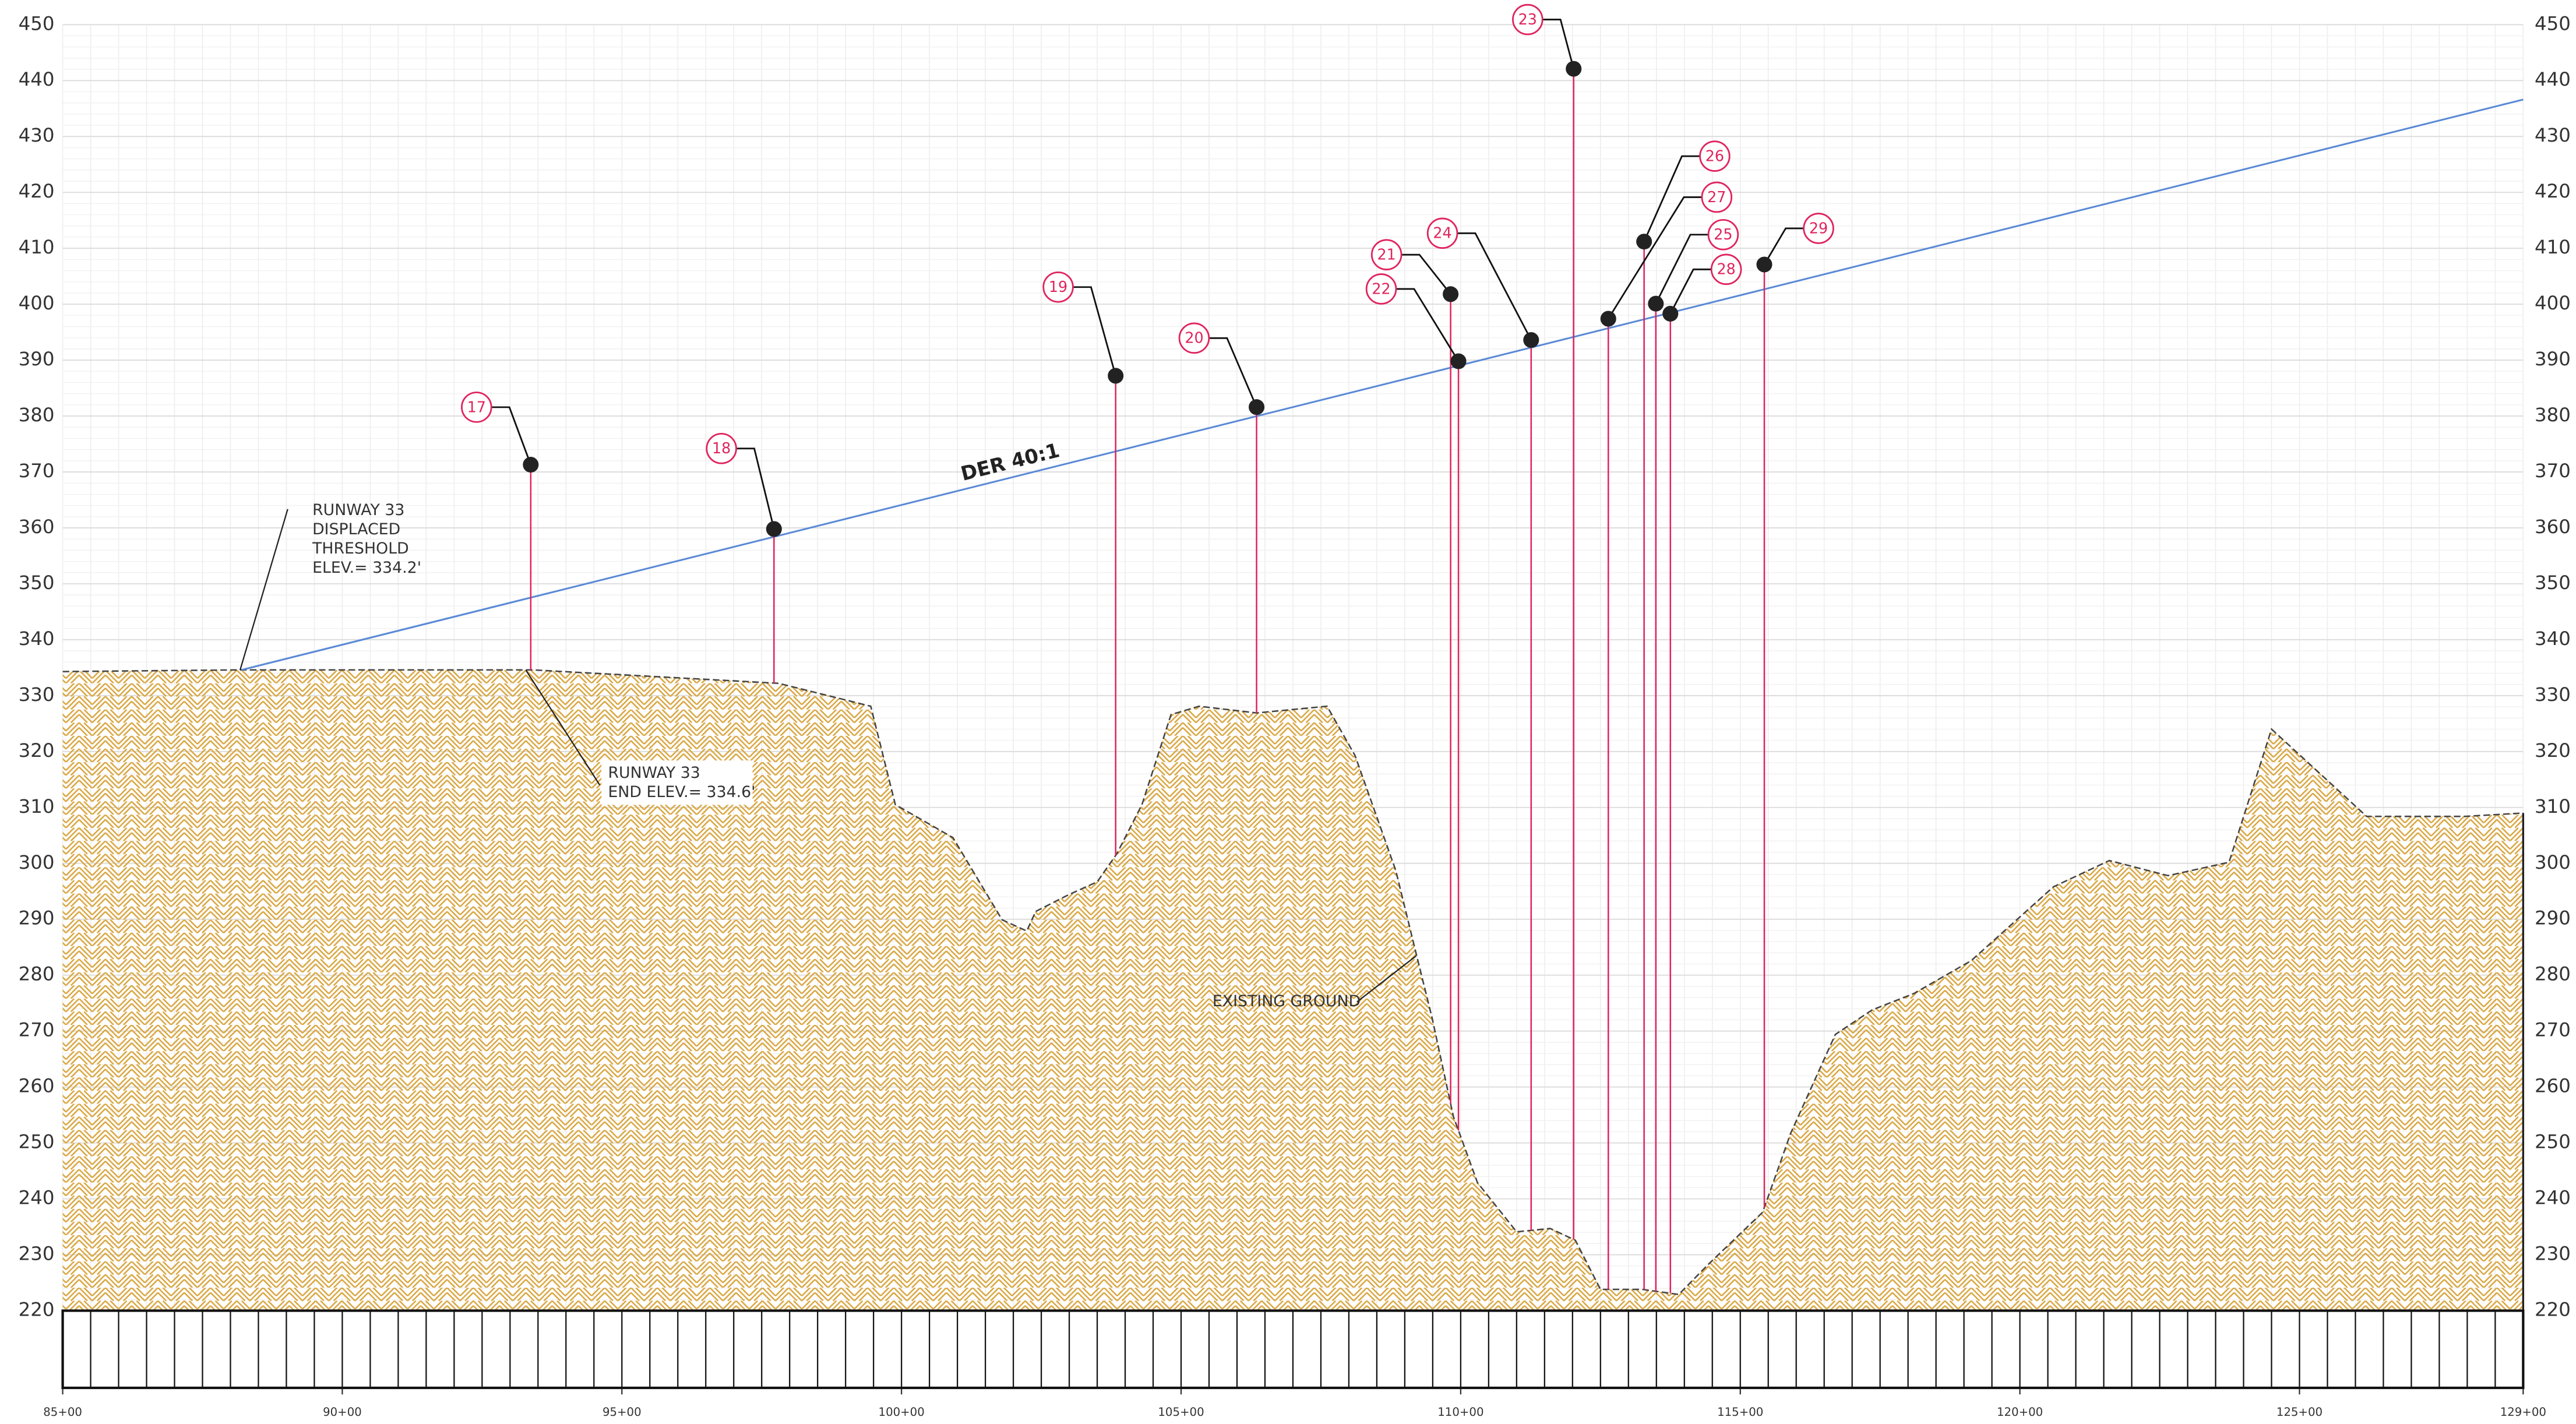 This screenshot has width=2576, height=1424. What do you see at coordinates (2553, 583) in the screenshot?
I see `y-tick-label-right: 350` at bounding box center [2553, 583].